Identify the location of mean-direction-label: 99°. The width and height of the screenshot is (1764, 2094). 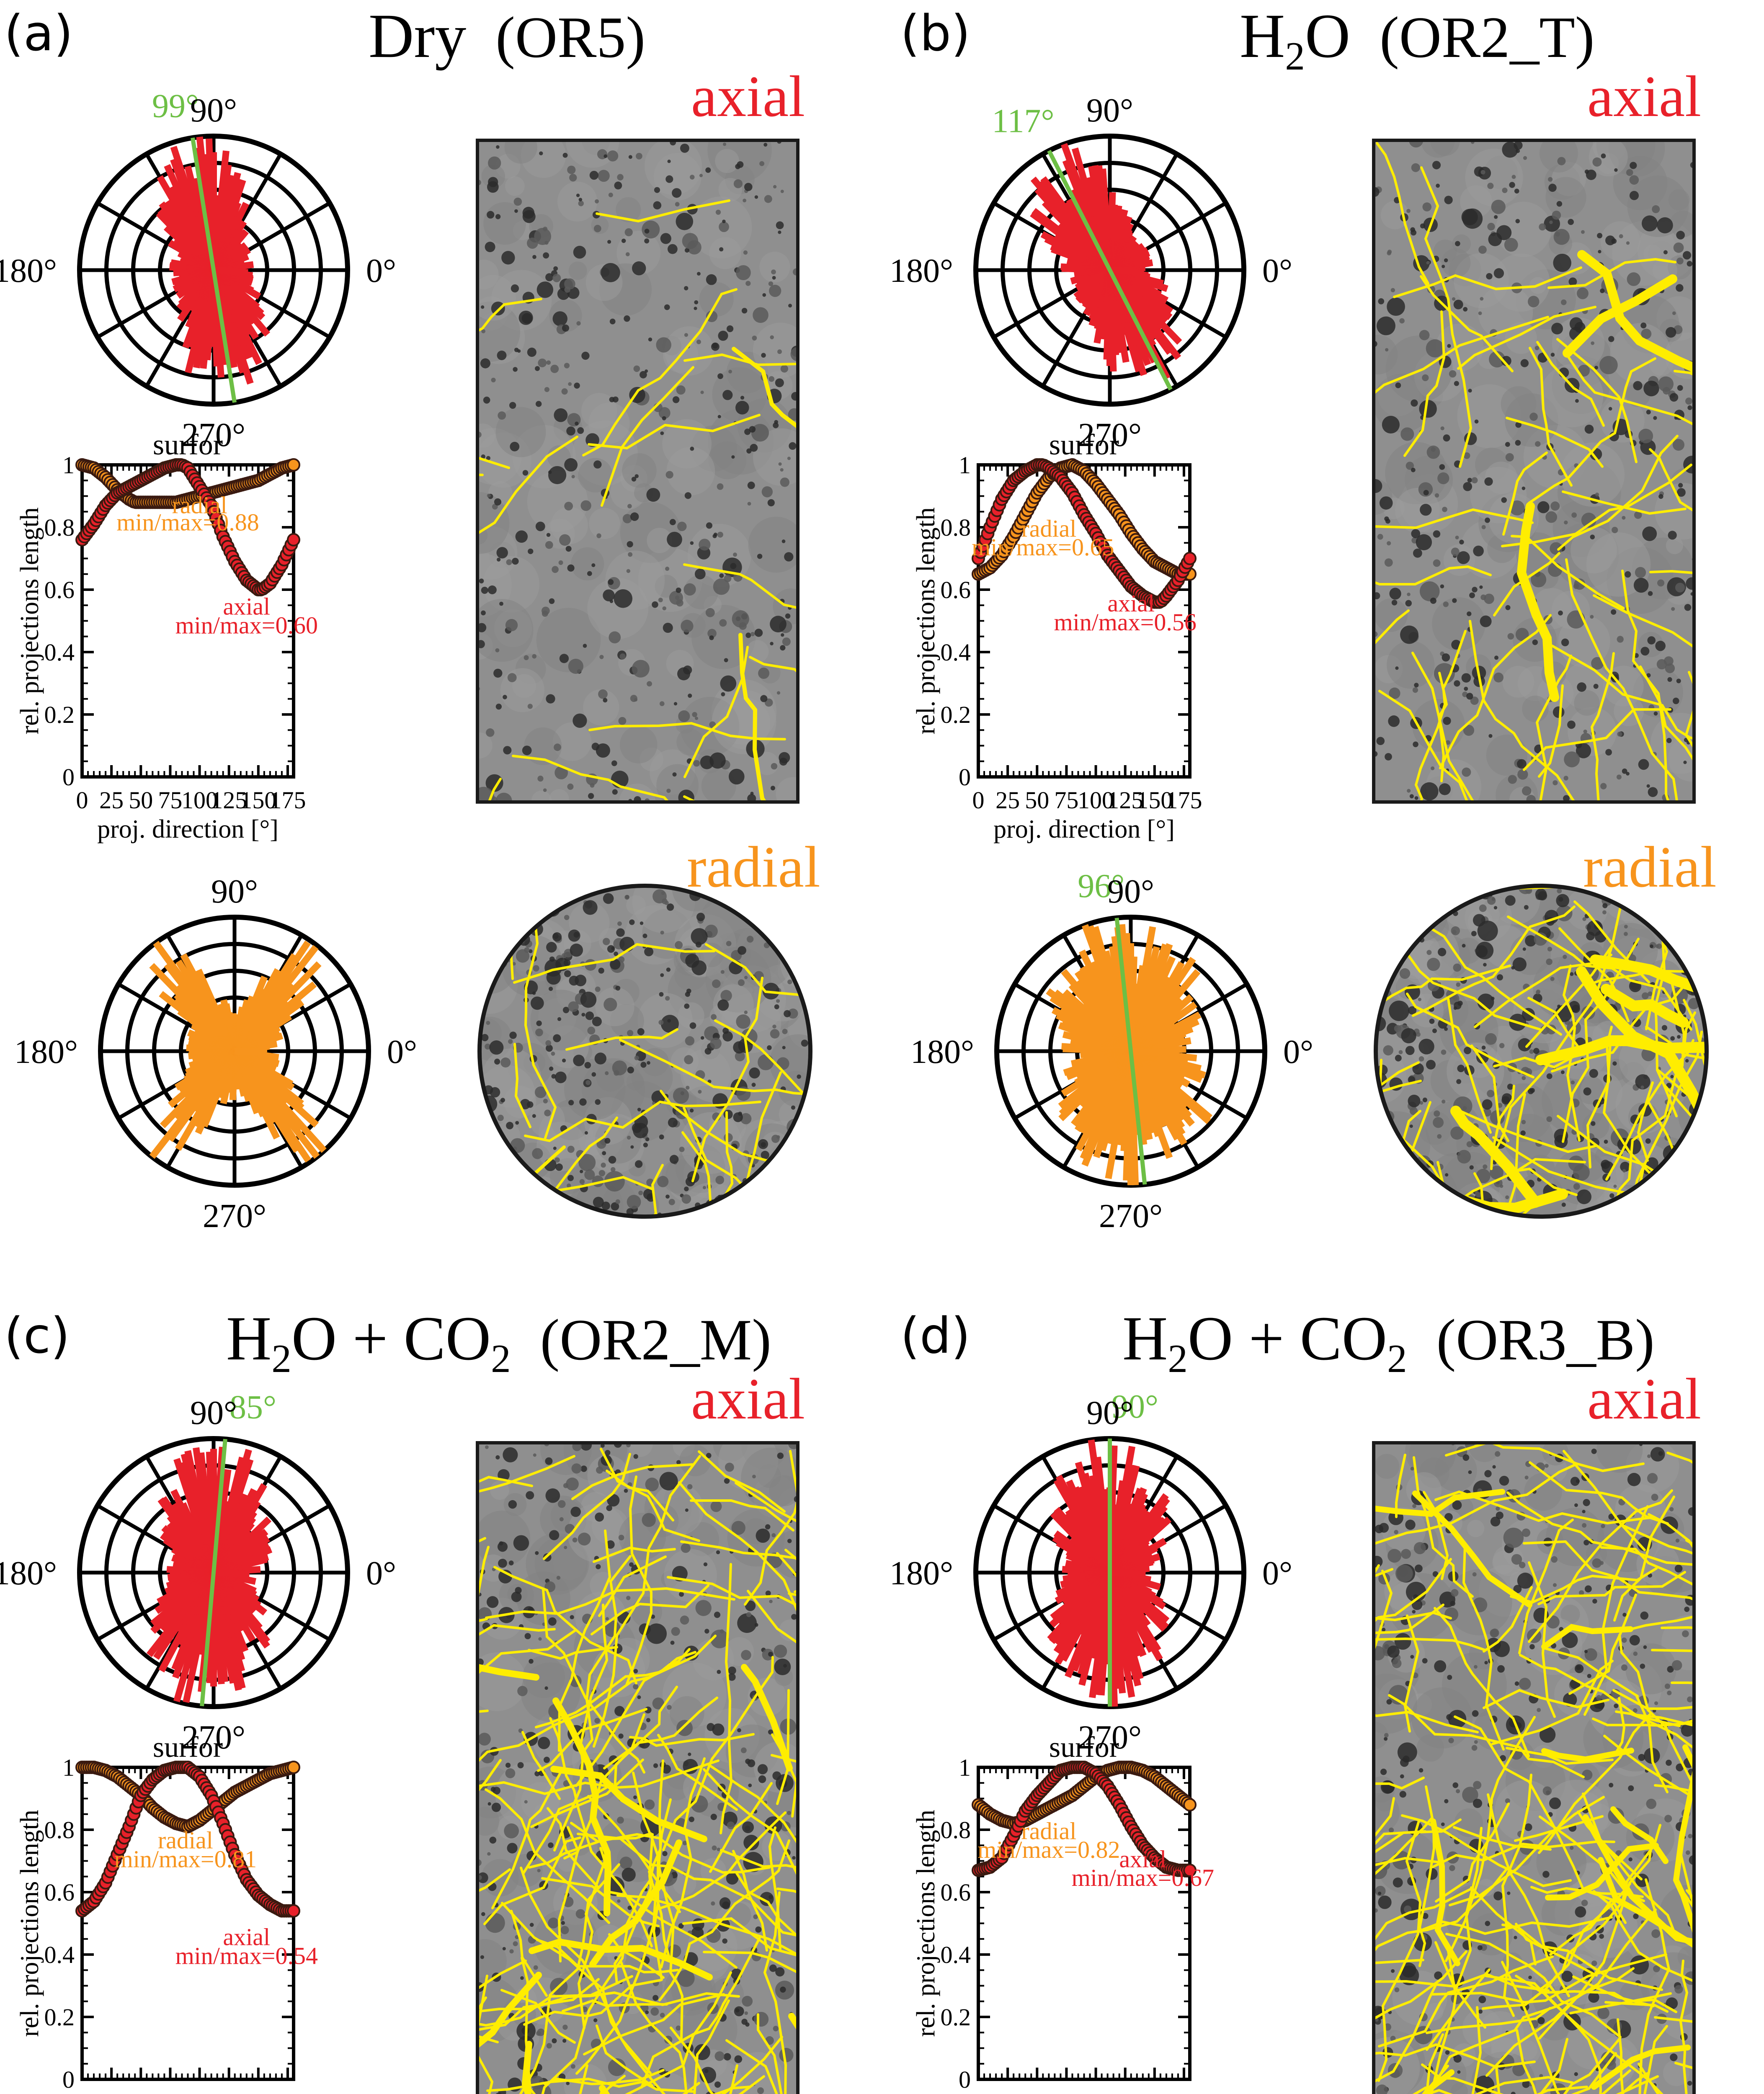
(176, 106).